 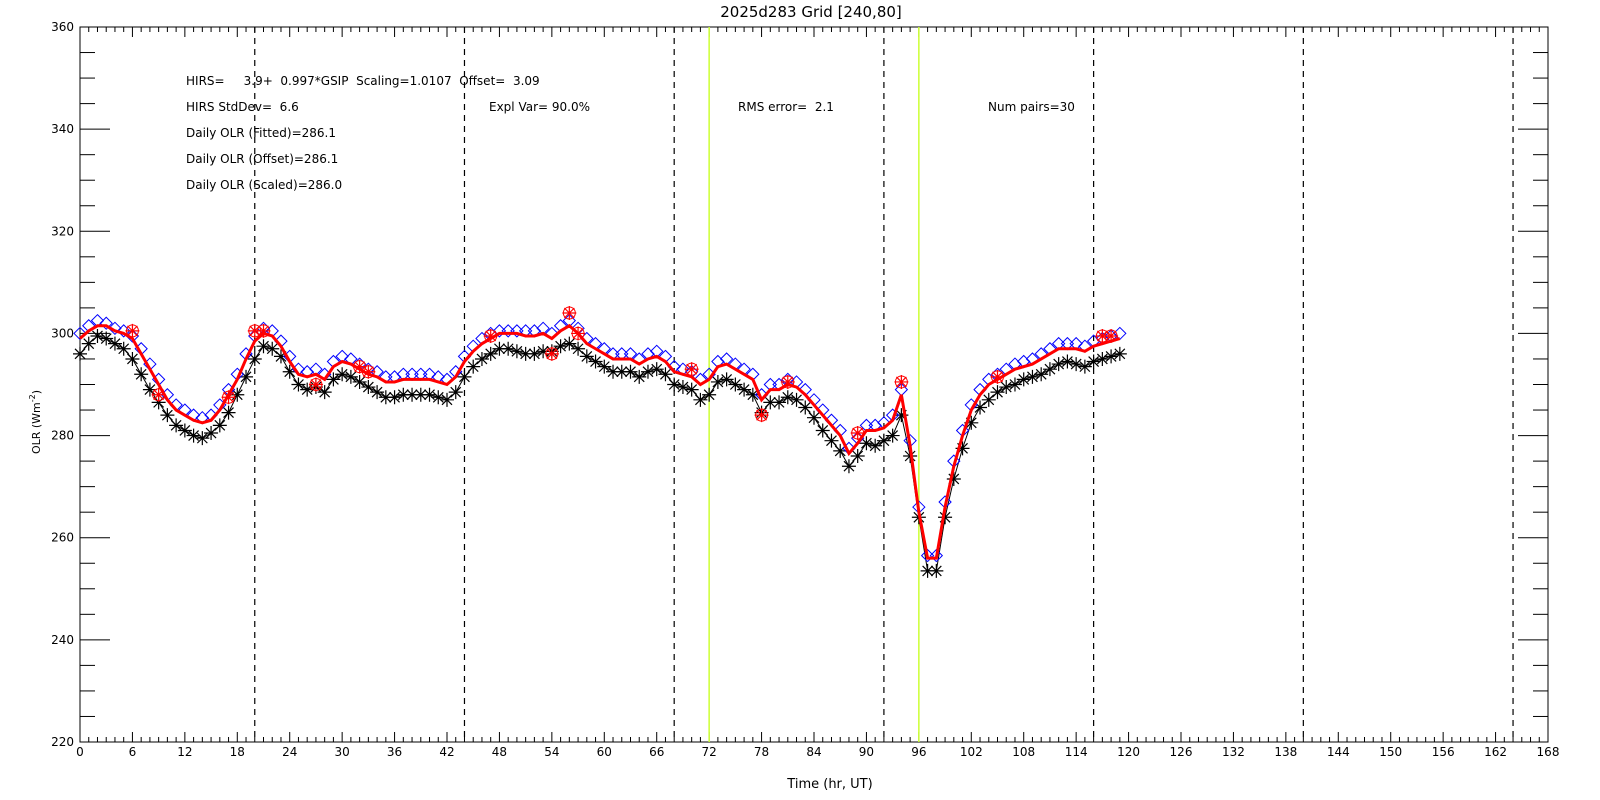 What do you see at coordinates (62, 27) in the screenshot?
I see `y-tick-label: 360` at bounding box center [62, 27].